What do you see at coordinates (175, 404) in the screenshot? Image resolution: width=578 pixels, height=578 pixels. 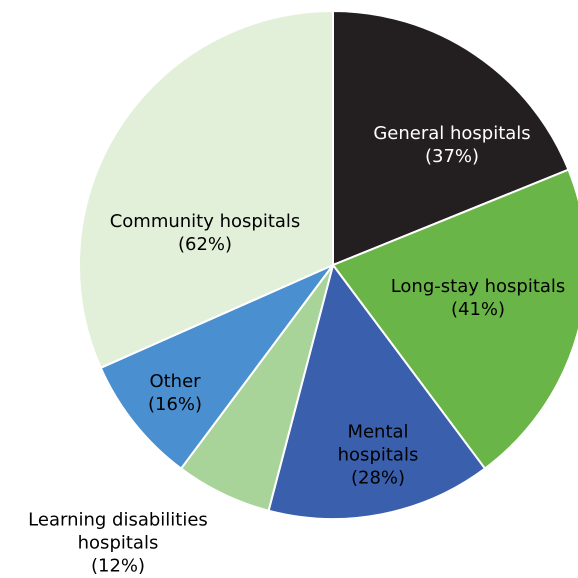 I see `value-label: (16%)` at bounding box center [175, 404].